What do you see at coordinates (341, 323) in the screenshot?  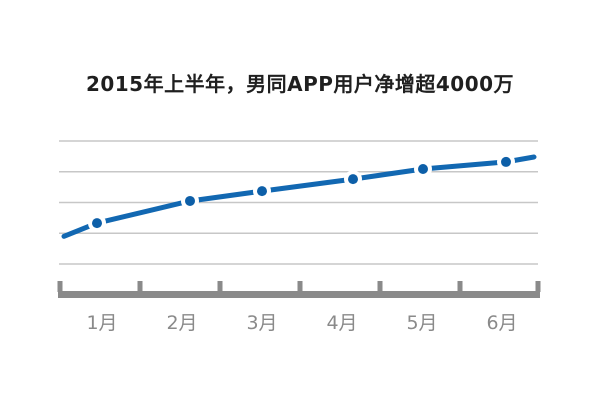 I see `x-axis-label: 4月` at bounding box center [341, 323].